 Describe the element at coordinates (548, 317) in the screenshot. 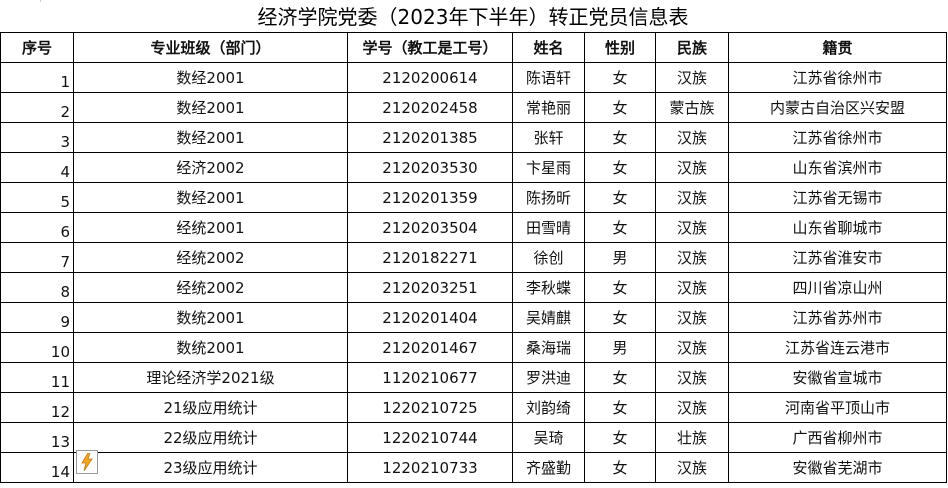

I see `table-cell: 吴婧麒` at that location.